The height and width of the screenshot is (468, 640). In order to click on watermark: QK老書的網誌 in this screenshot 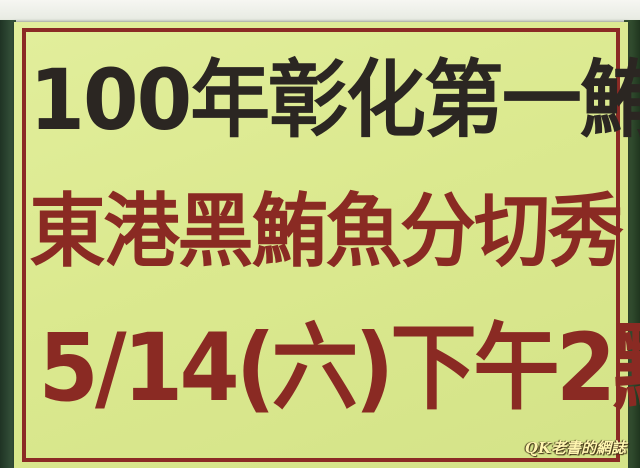, I will do `click(575, 448)`.